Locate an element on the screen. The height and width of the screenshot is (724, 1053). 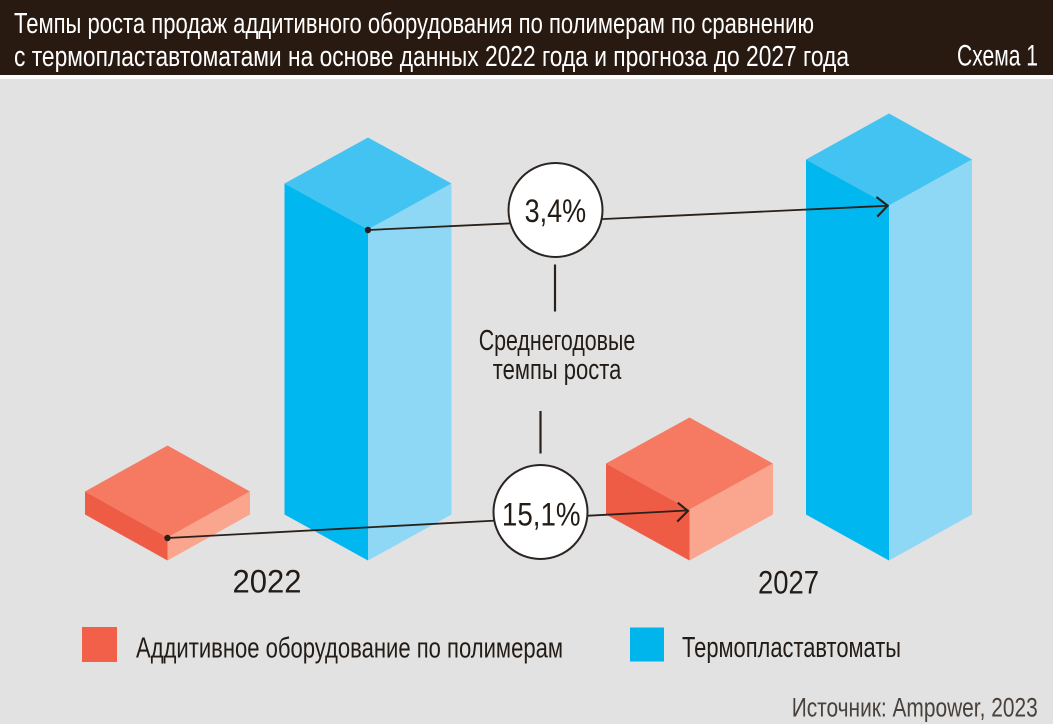
svg-text: 3,4% is located at coordinates (556, 211).